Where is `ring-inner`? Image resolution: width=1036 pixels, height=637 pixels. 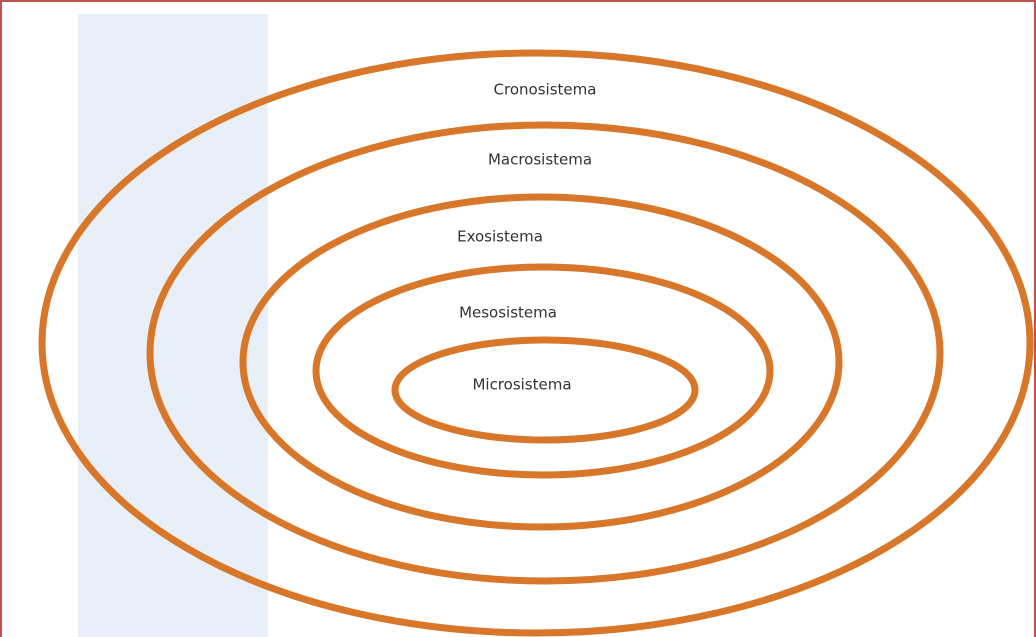
ring-inner is located at coordinates (545, 390).